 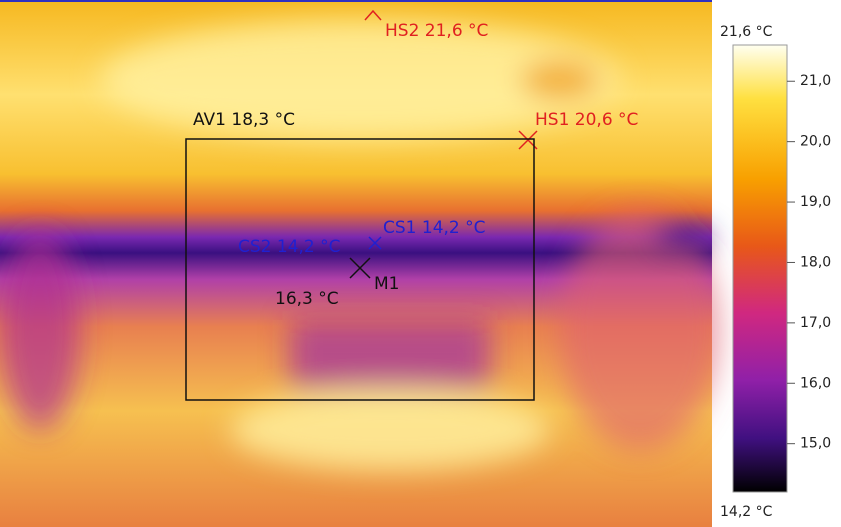 What do you see at coordinates (436, 31) in the screenshot?
I see `marker-label: HS2 21,6 °C` at bounding box center [436, 31].